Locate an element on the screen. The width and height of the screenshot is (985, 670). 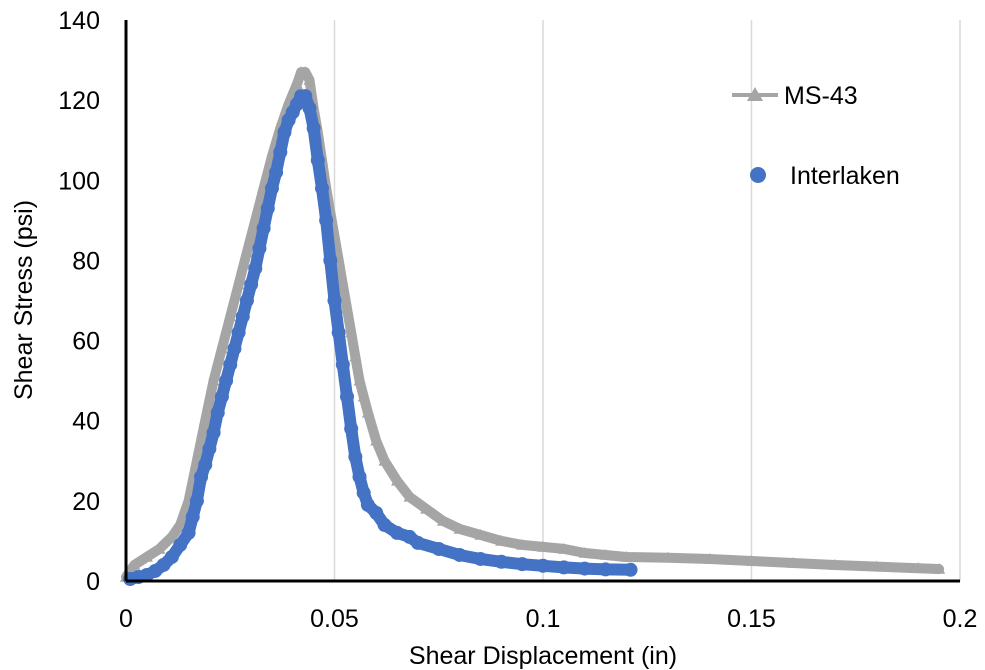
legend-circle-icon is located at coordinates (758, 175).